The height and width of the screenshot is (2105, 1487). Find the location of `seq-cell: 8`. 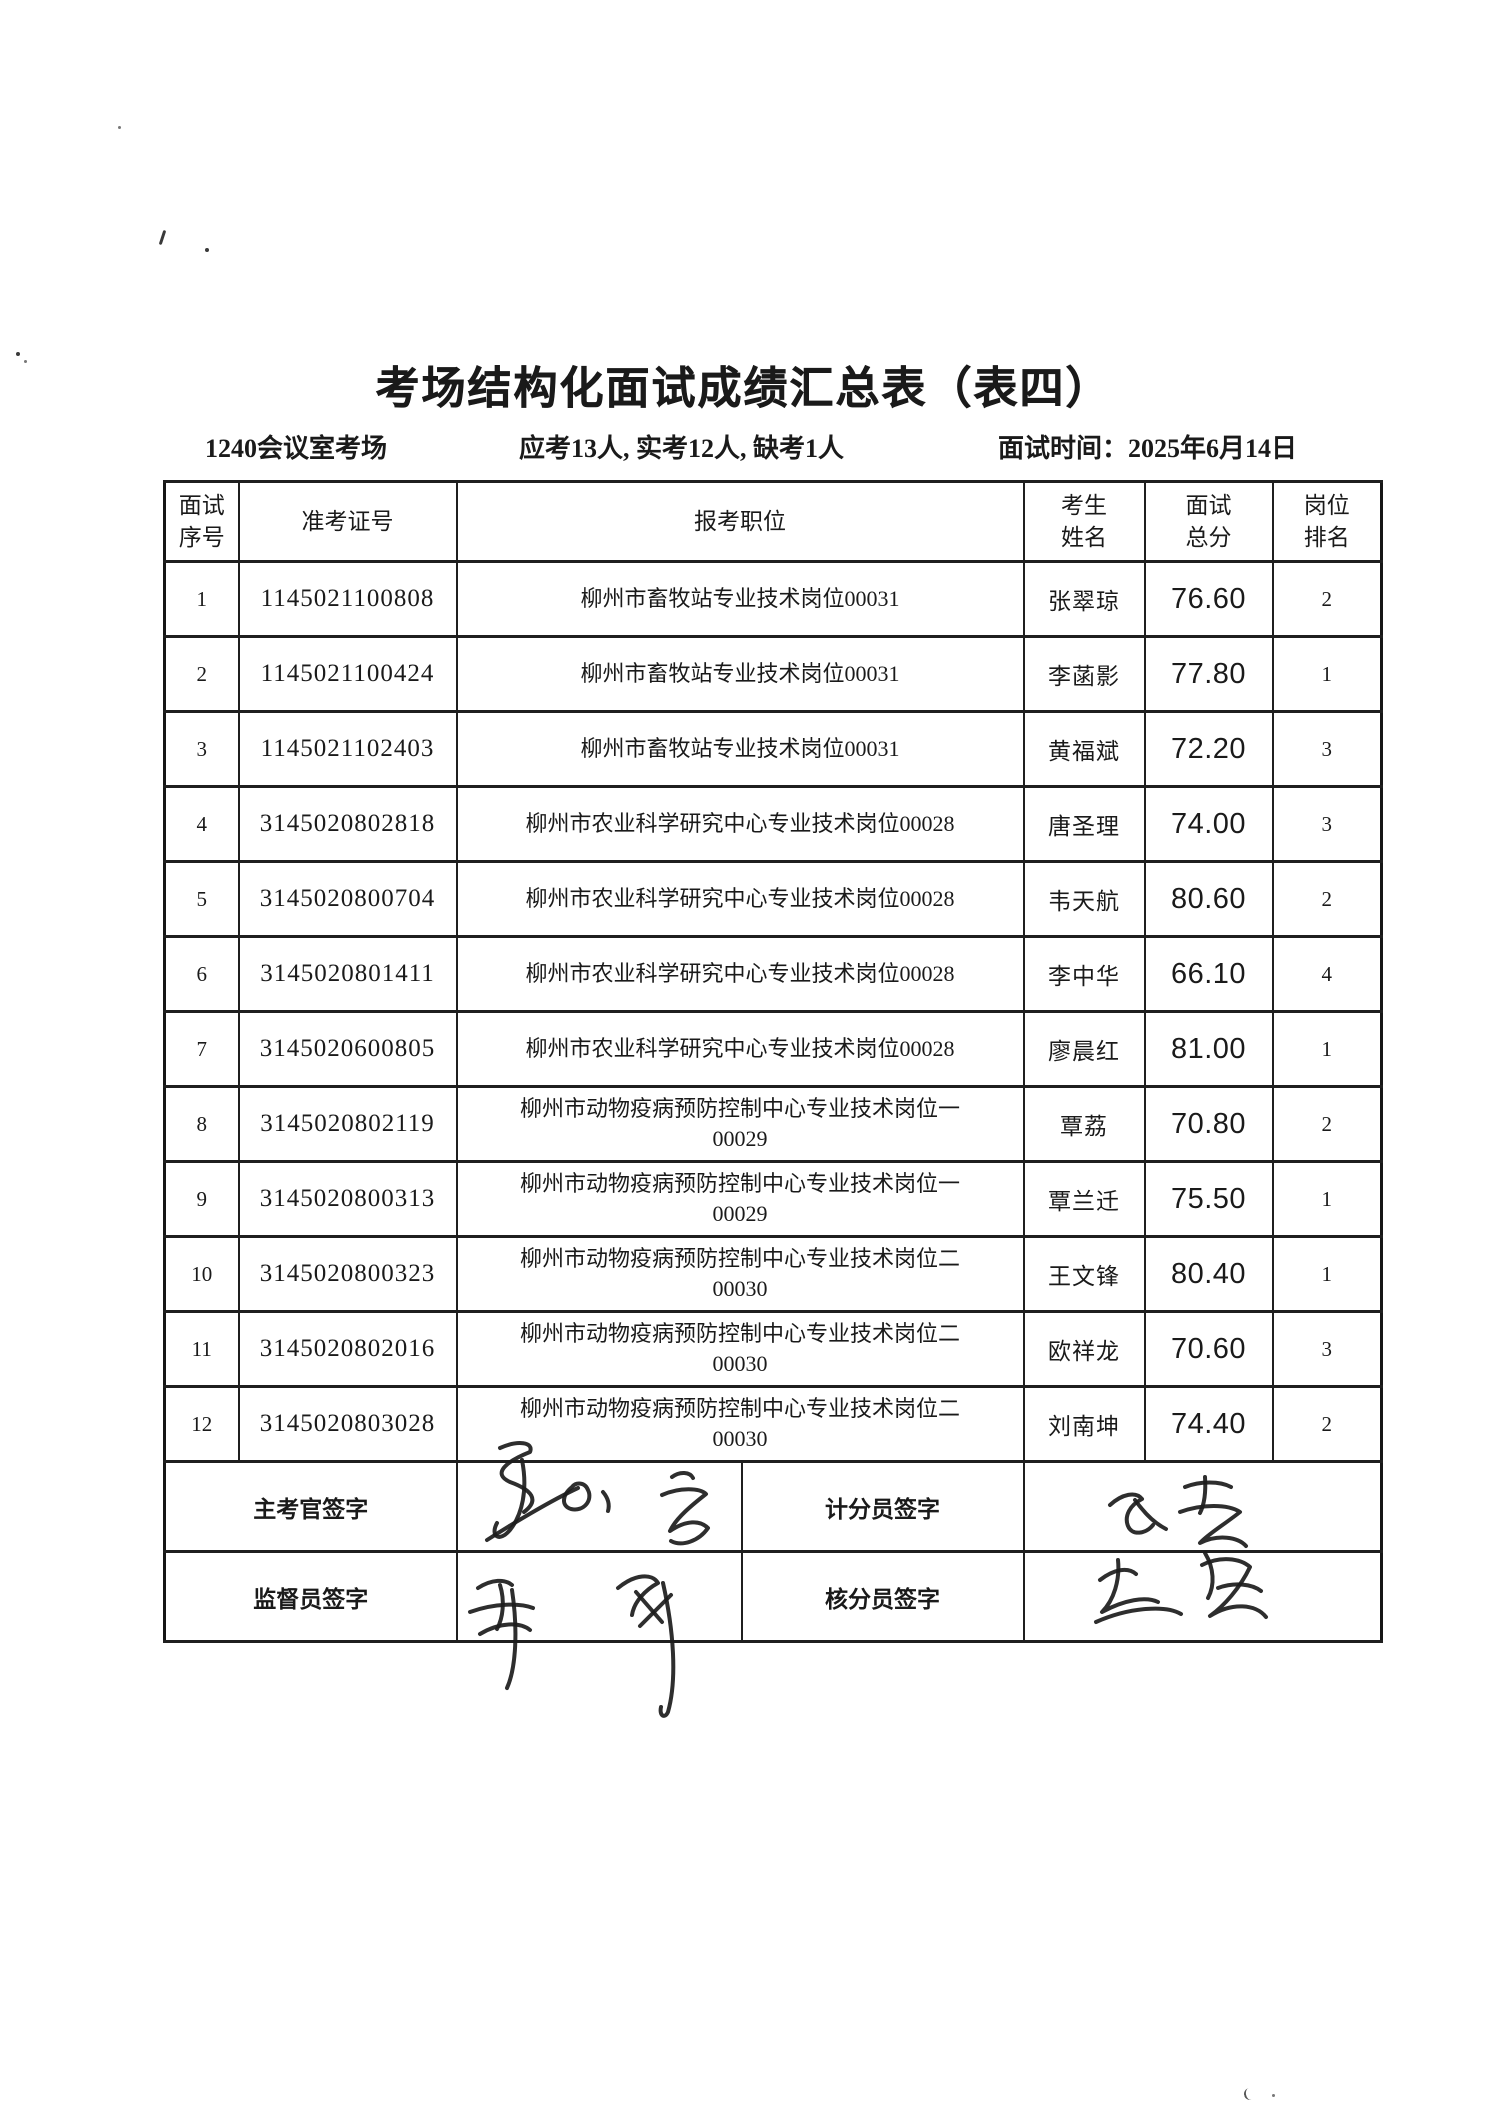

seq-cell: 8 is located at coordinates (201, 1124).